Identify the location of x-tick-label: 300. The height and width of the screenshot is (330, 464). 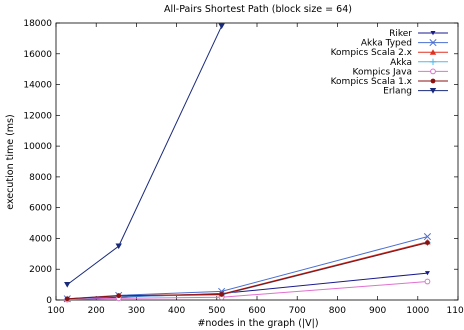
(136, 311).